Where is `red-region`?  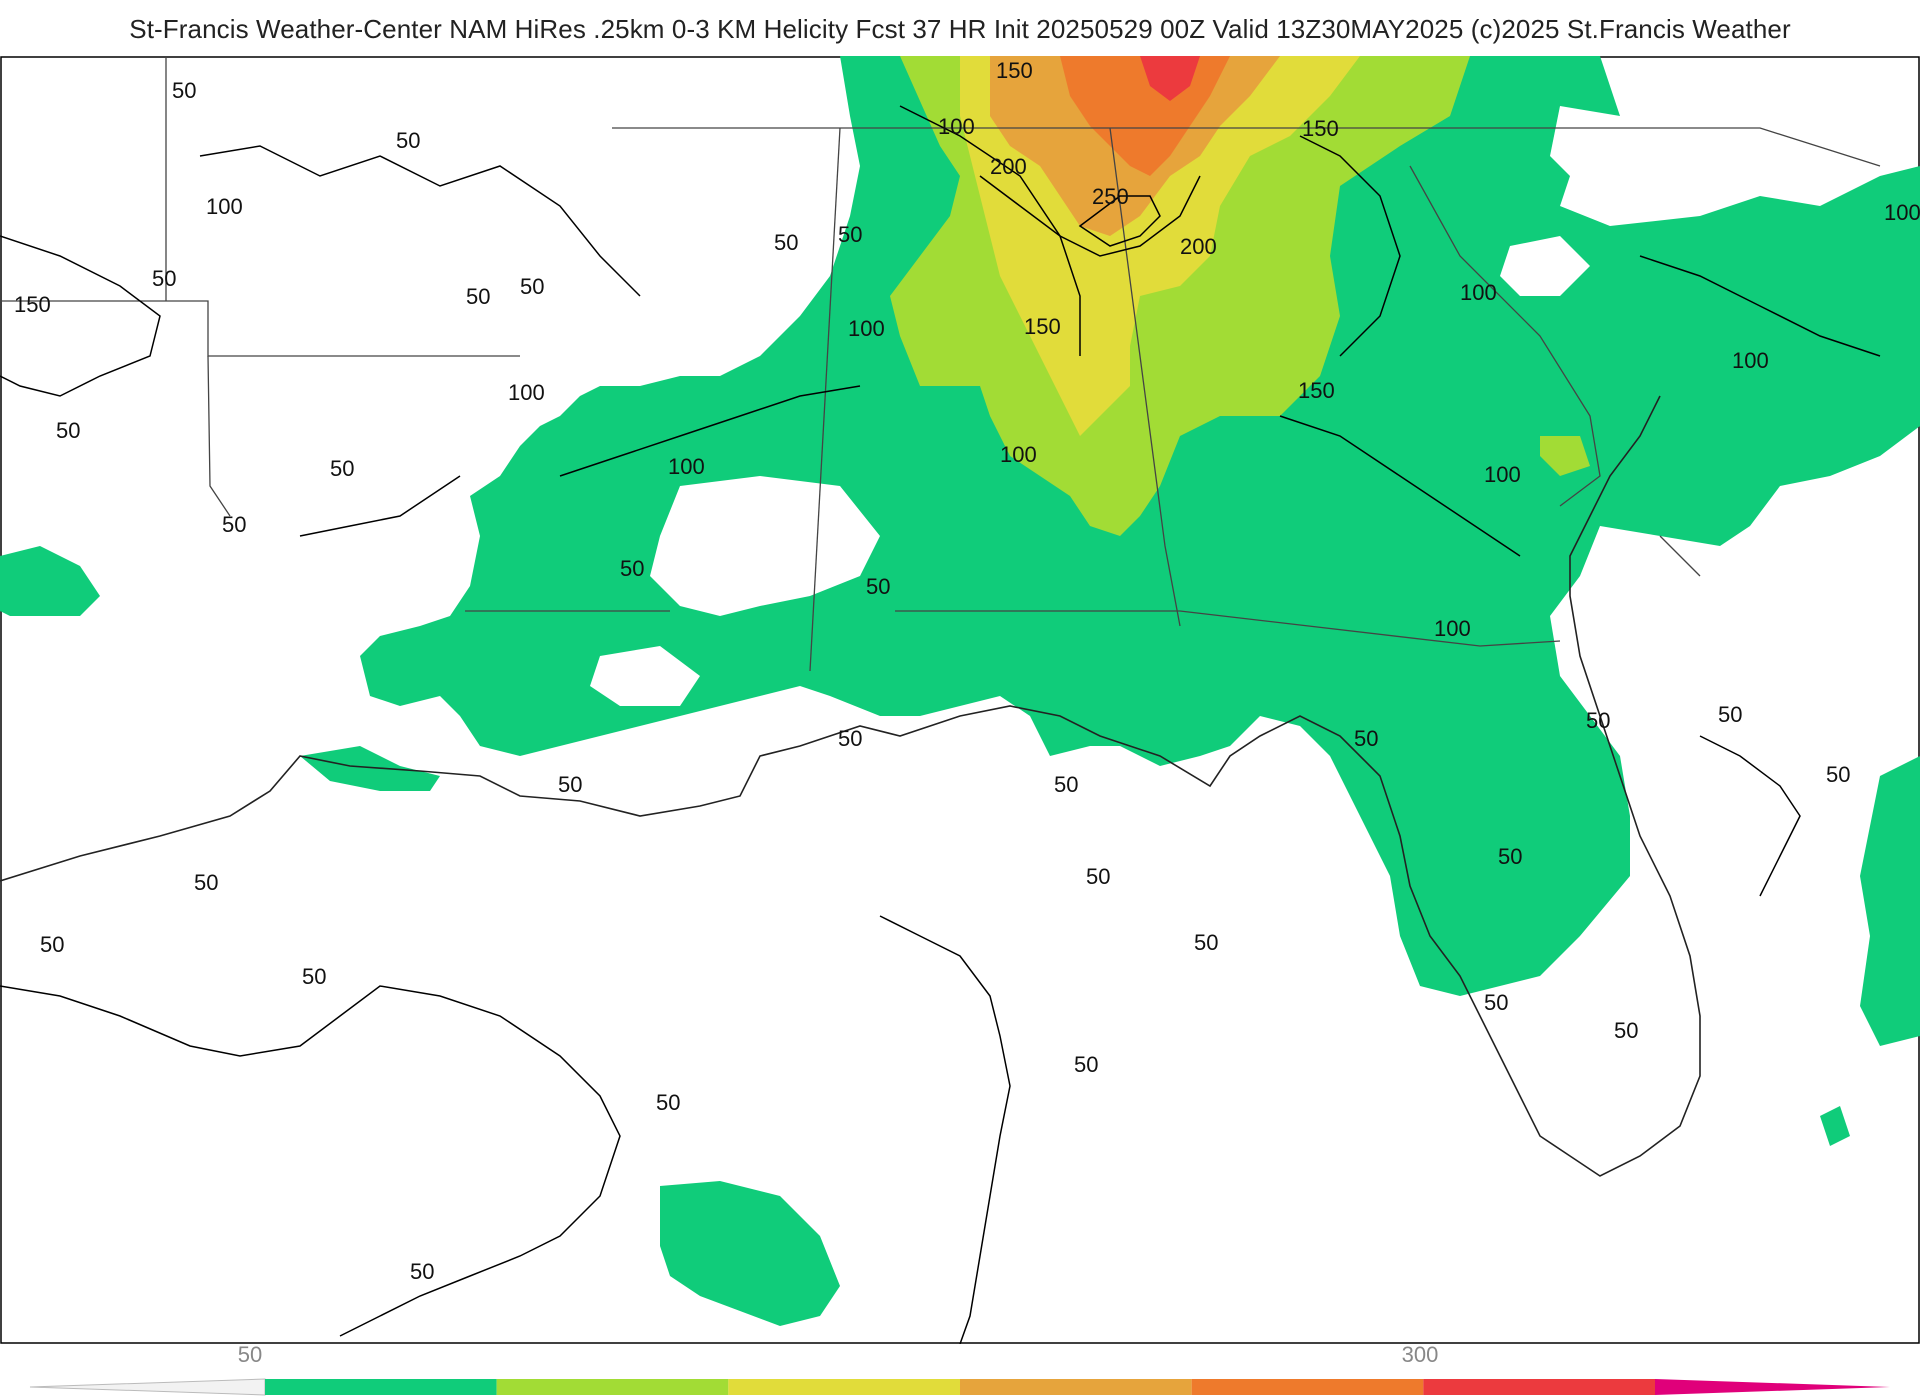
red-region is located at coordinates (1170, 78).